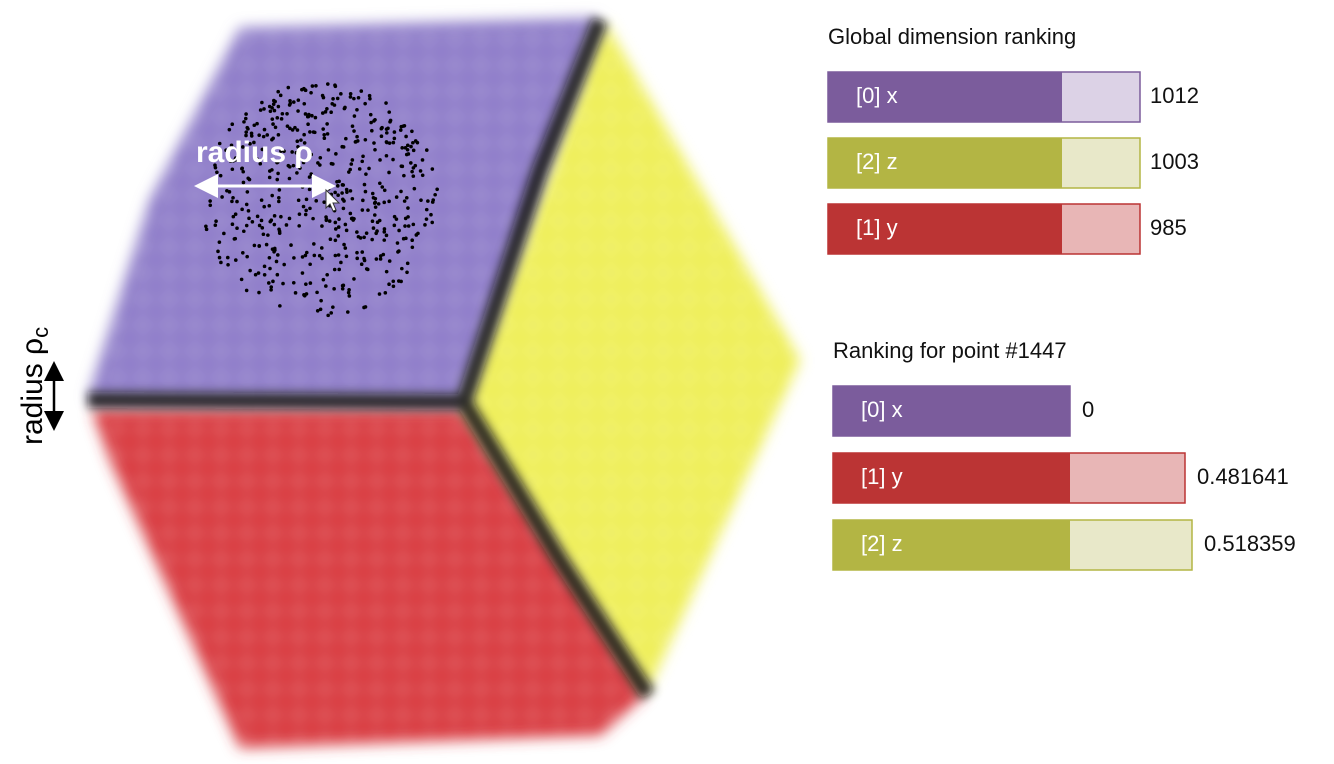 This screenshot has width=1334, height=764. What do you see at coordinates (254, 152) in the screenshot?
I see `radius-label: radius ρ` at bounding box center [254, 152].